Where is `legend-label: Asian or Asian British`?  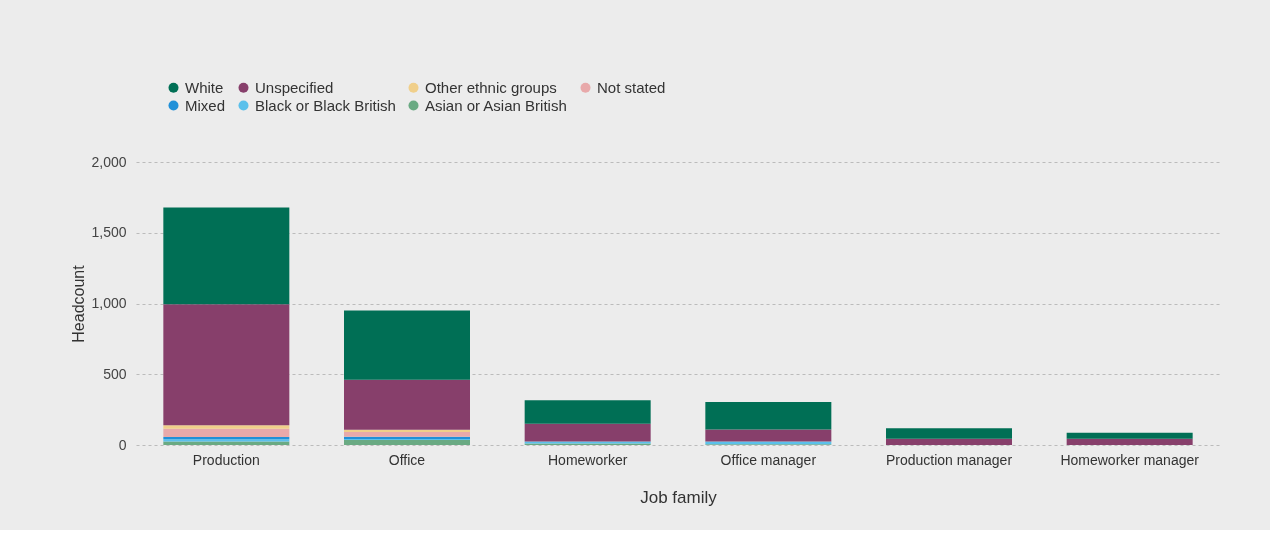 legend-label: Asian or Asian British is located at coordinates (496, 105).